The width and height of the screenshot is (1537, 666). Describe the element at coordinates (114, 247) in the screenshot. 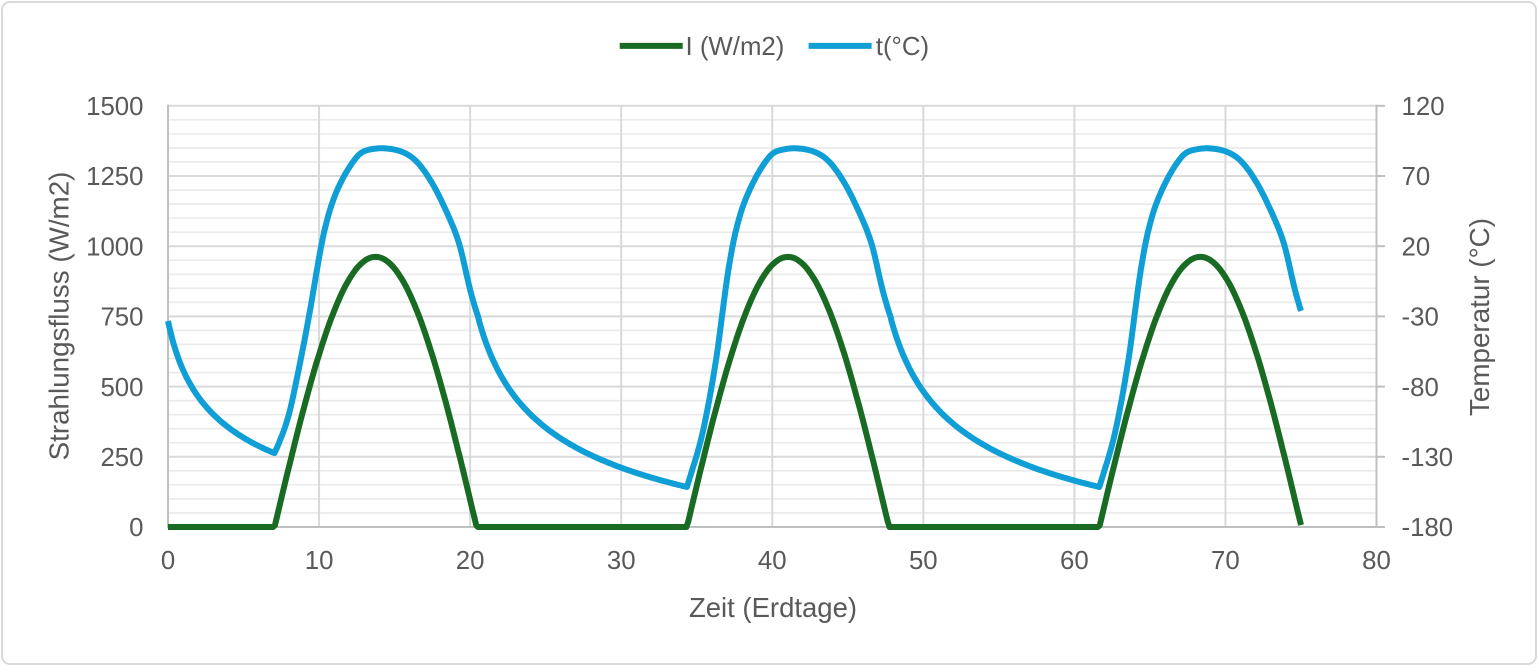

I see `svg-text: 1000` at that location.